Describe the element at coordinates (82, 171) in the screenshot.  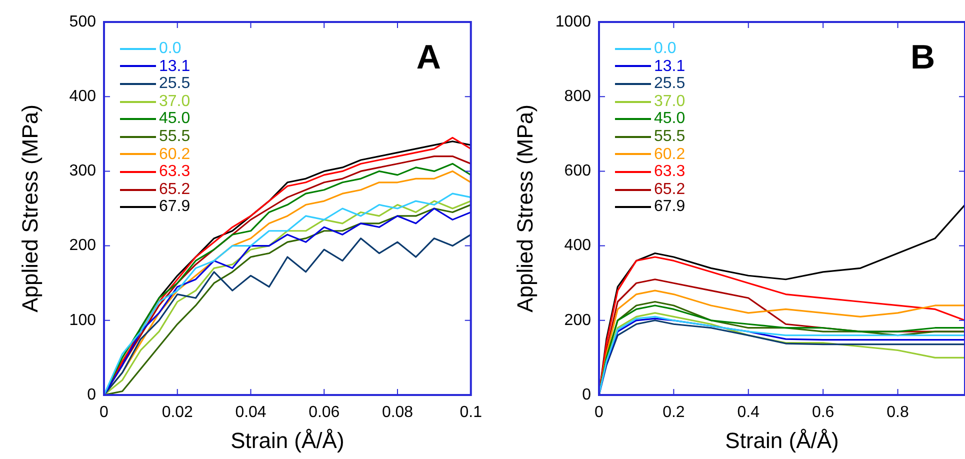
I see `y-tick-label: 300` at that location.